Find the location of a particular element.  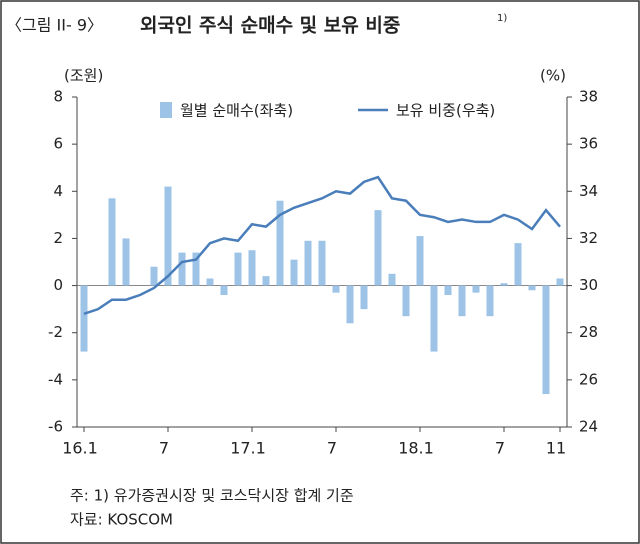

y-tick-label: 6 is located at coordinates (58, 144).